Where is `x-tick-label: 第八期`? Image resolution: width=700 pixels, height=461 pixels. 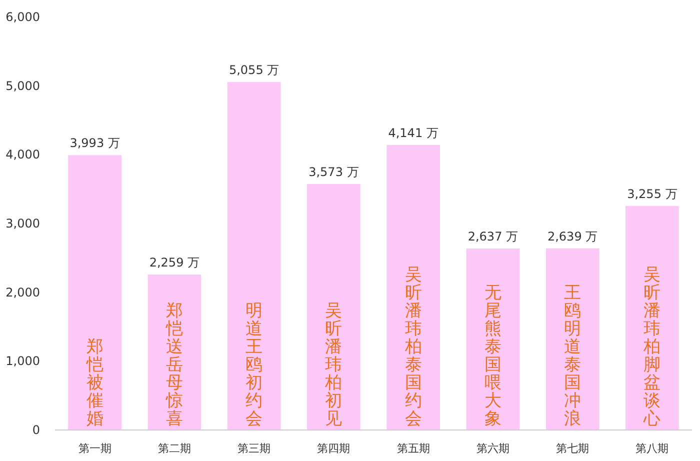 x-tick-label: 第八期 is located at coordinates (652, 448).